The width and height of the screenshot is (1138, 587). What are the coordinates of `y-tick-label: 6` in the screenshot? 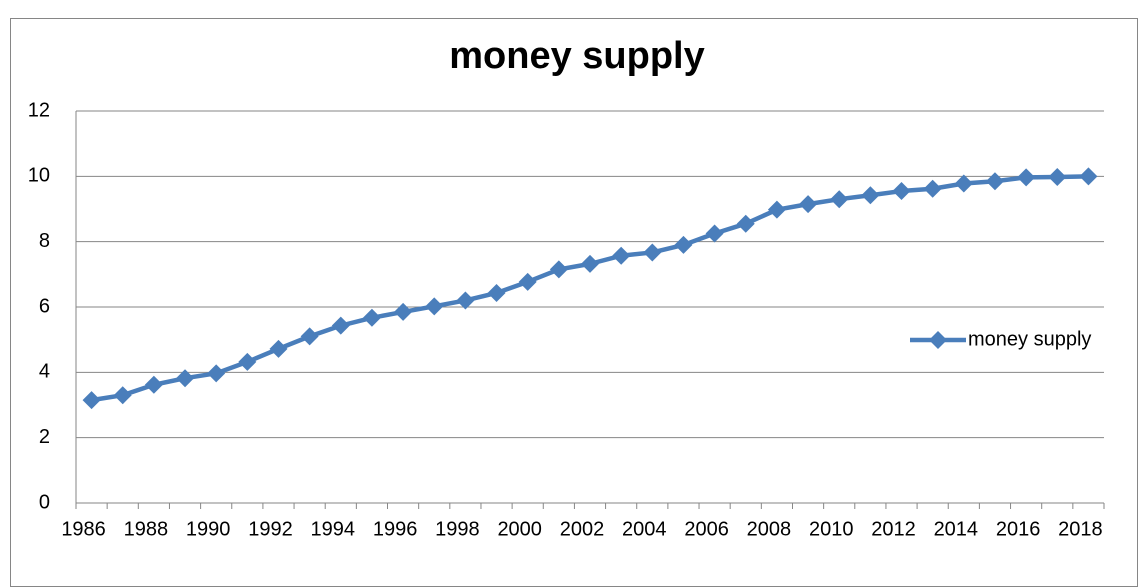 It's located at (44, 306).